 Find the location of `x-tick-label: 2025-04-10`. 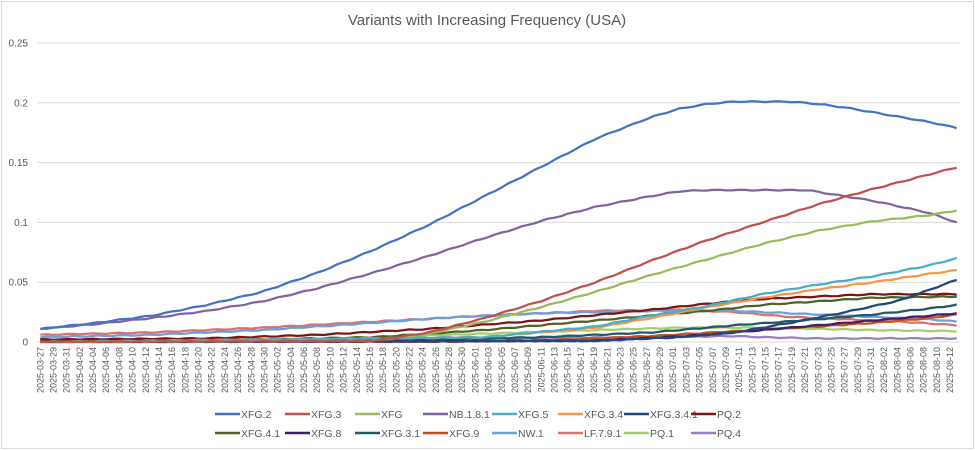

x-tick-label: 2025-04-10 is located at coordinates (133, 370).